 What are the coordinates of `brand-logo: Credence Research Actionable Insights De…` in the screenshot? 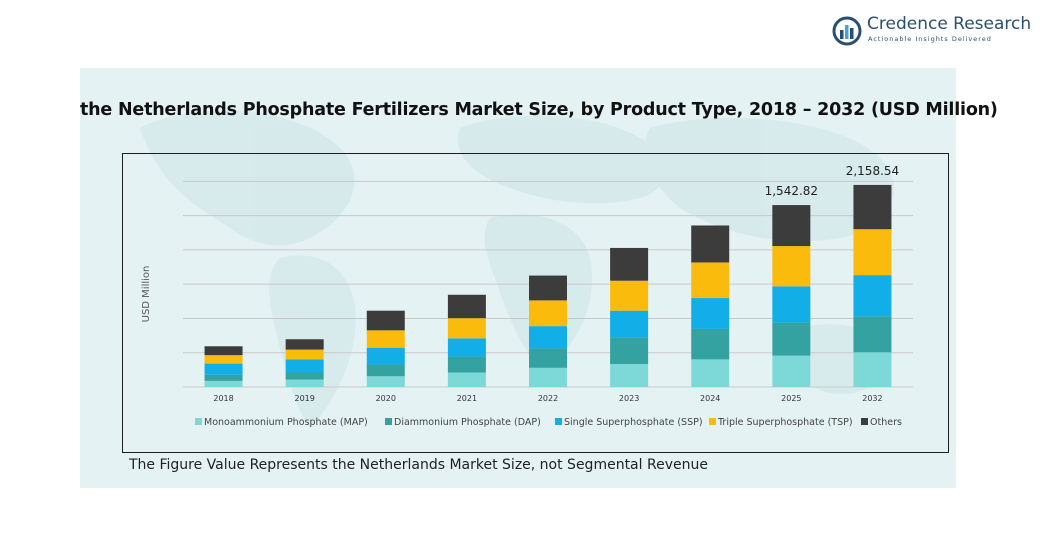 It's located at (931, 31).